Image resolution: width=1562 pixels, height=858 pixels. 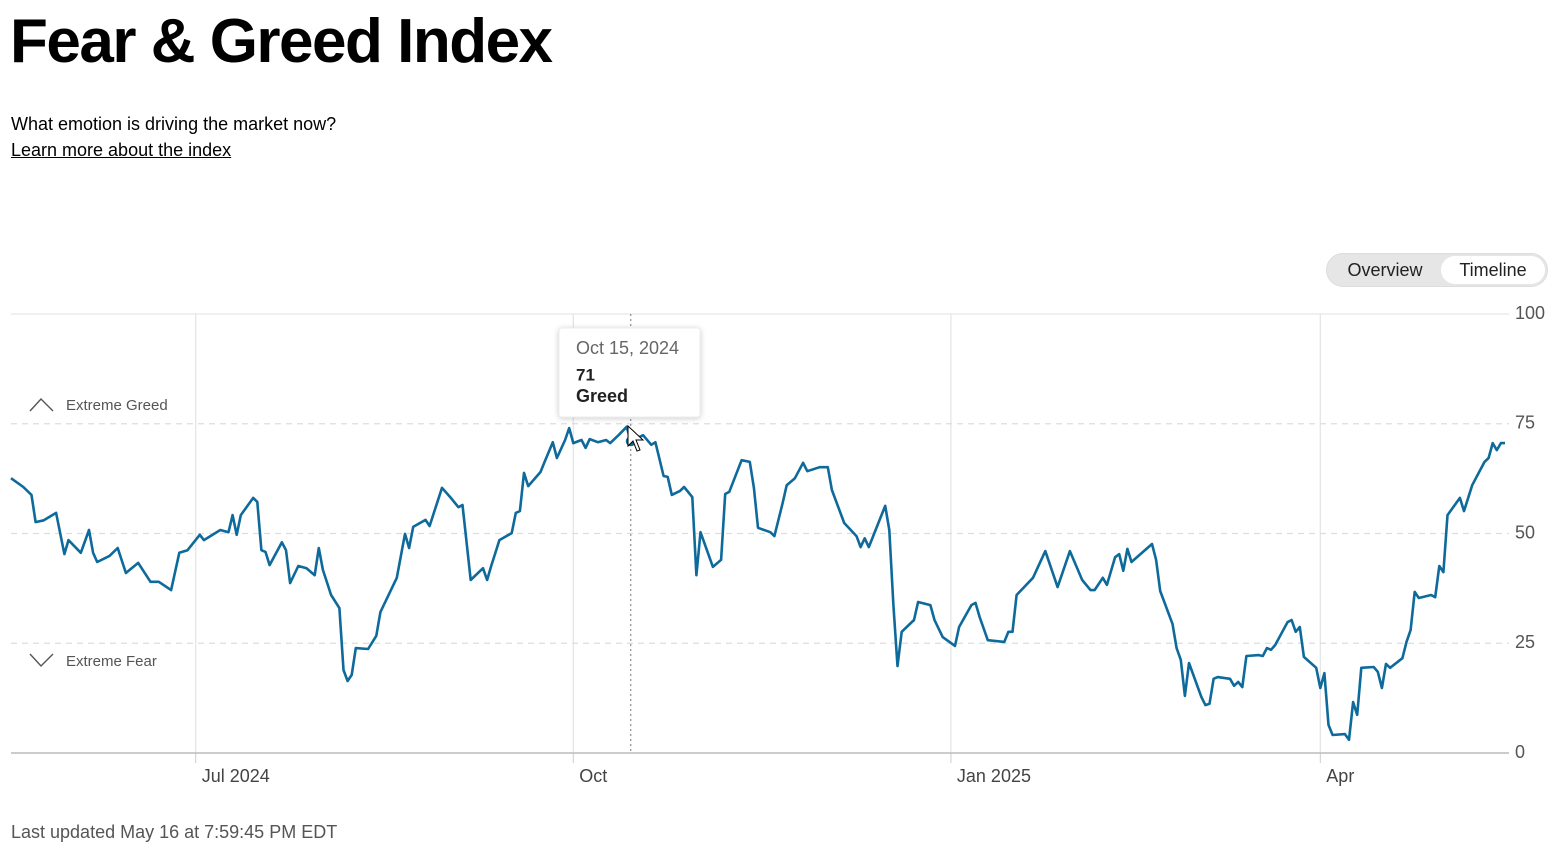 What do you see at coordinates (236, 776) in the screenshot?
I see `x-tick-label: Jul 2024` at bounding box center [236, 776].